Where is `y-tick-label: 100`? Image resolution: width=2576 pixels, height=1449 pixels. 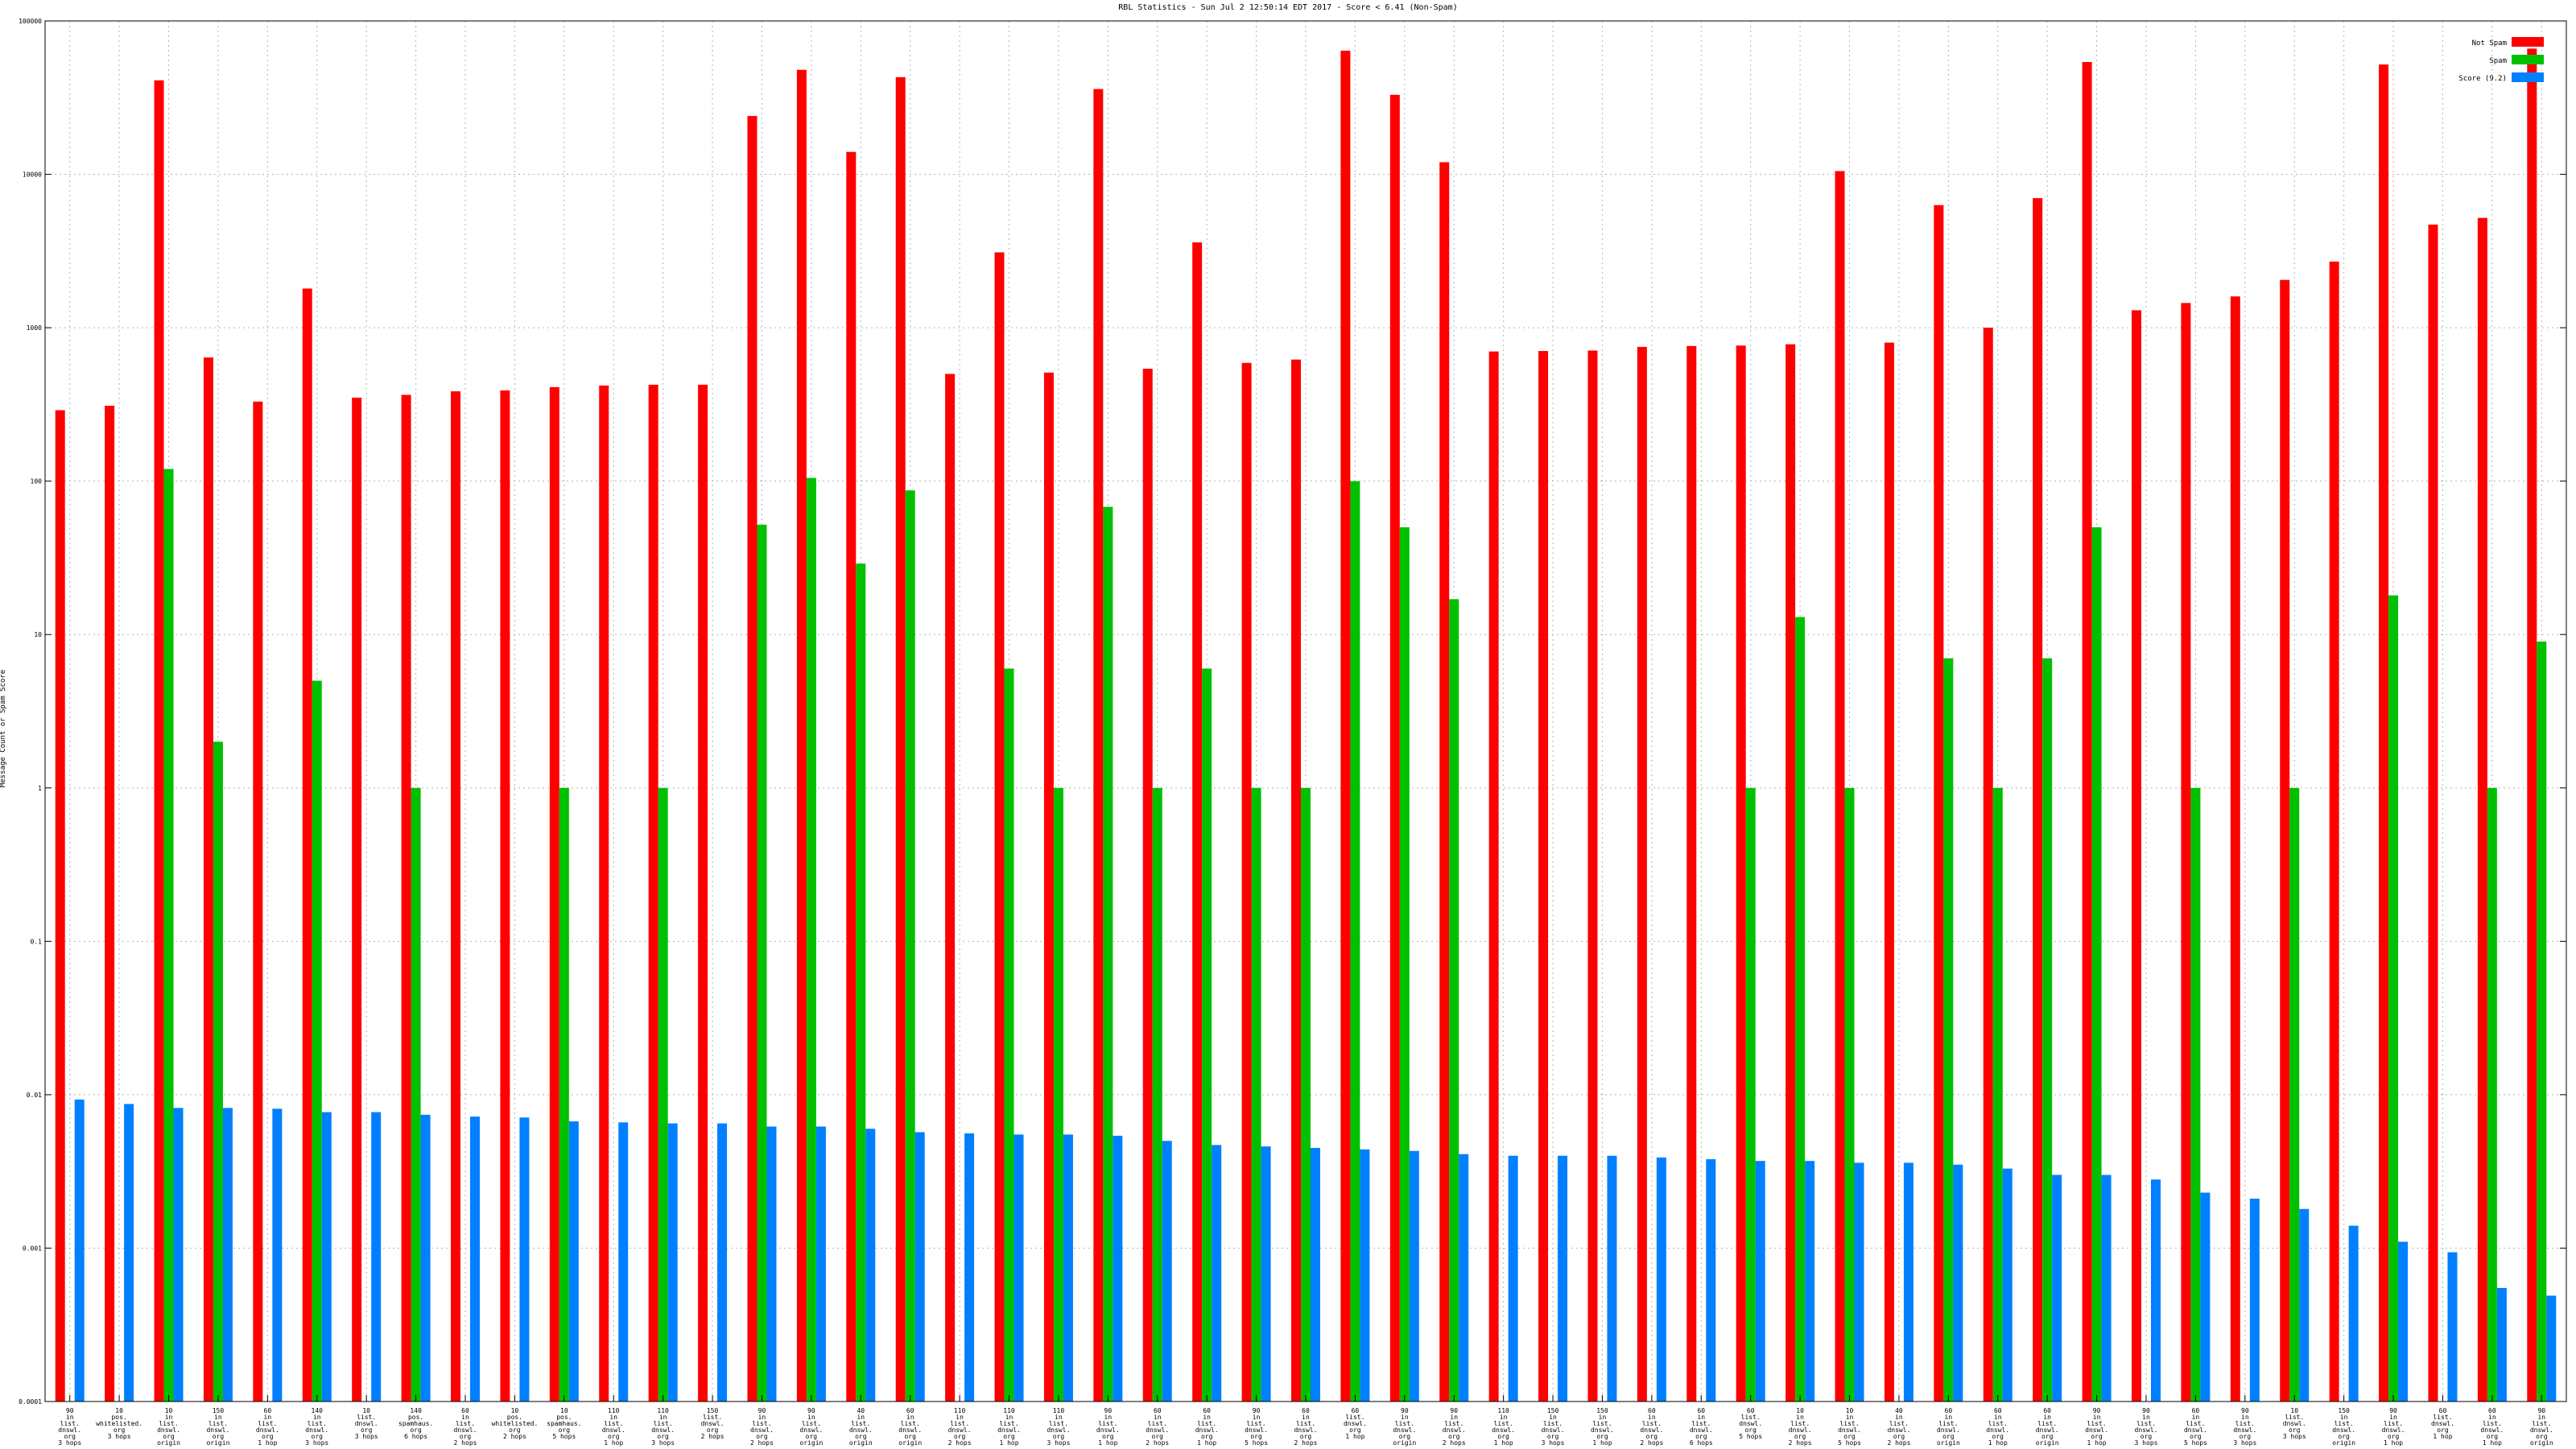
y-tick-label: 100 is located at coordinates (37, 482).